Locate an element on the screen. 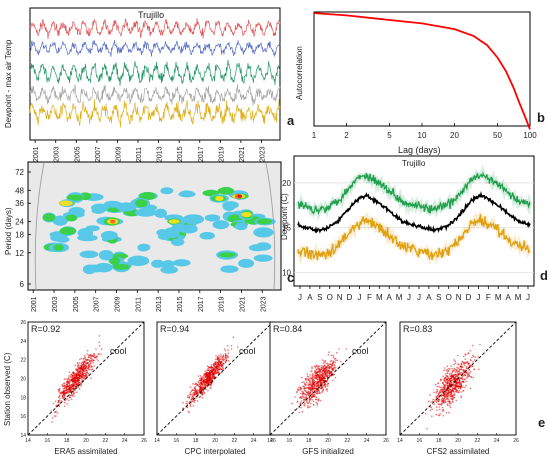 This screenshot has width=550, height=461. panel-e-r-value: R=0.84 is located at coordinates (287, 329).